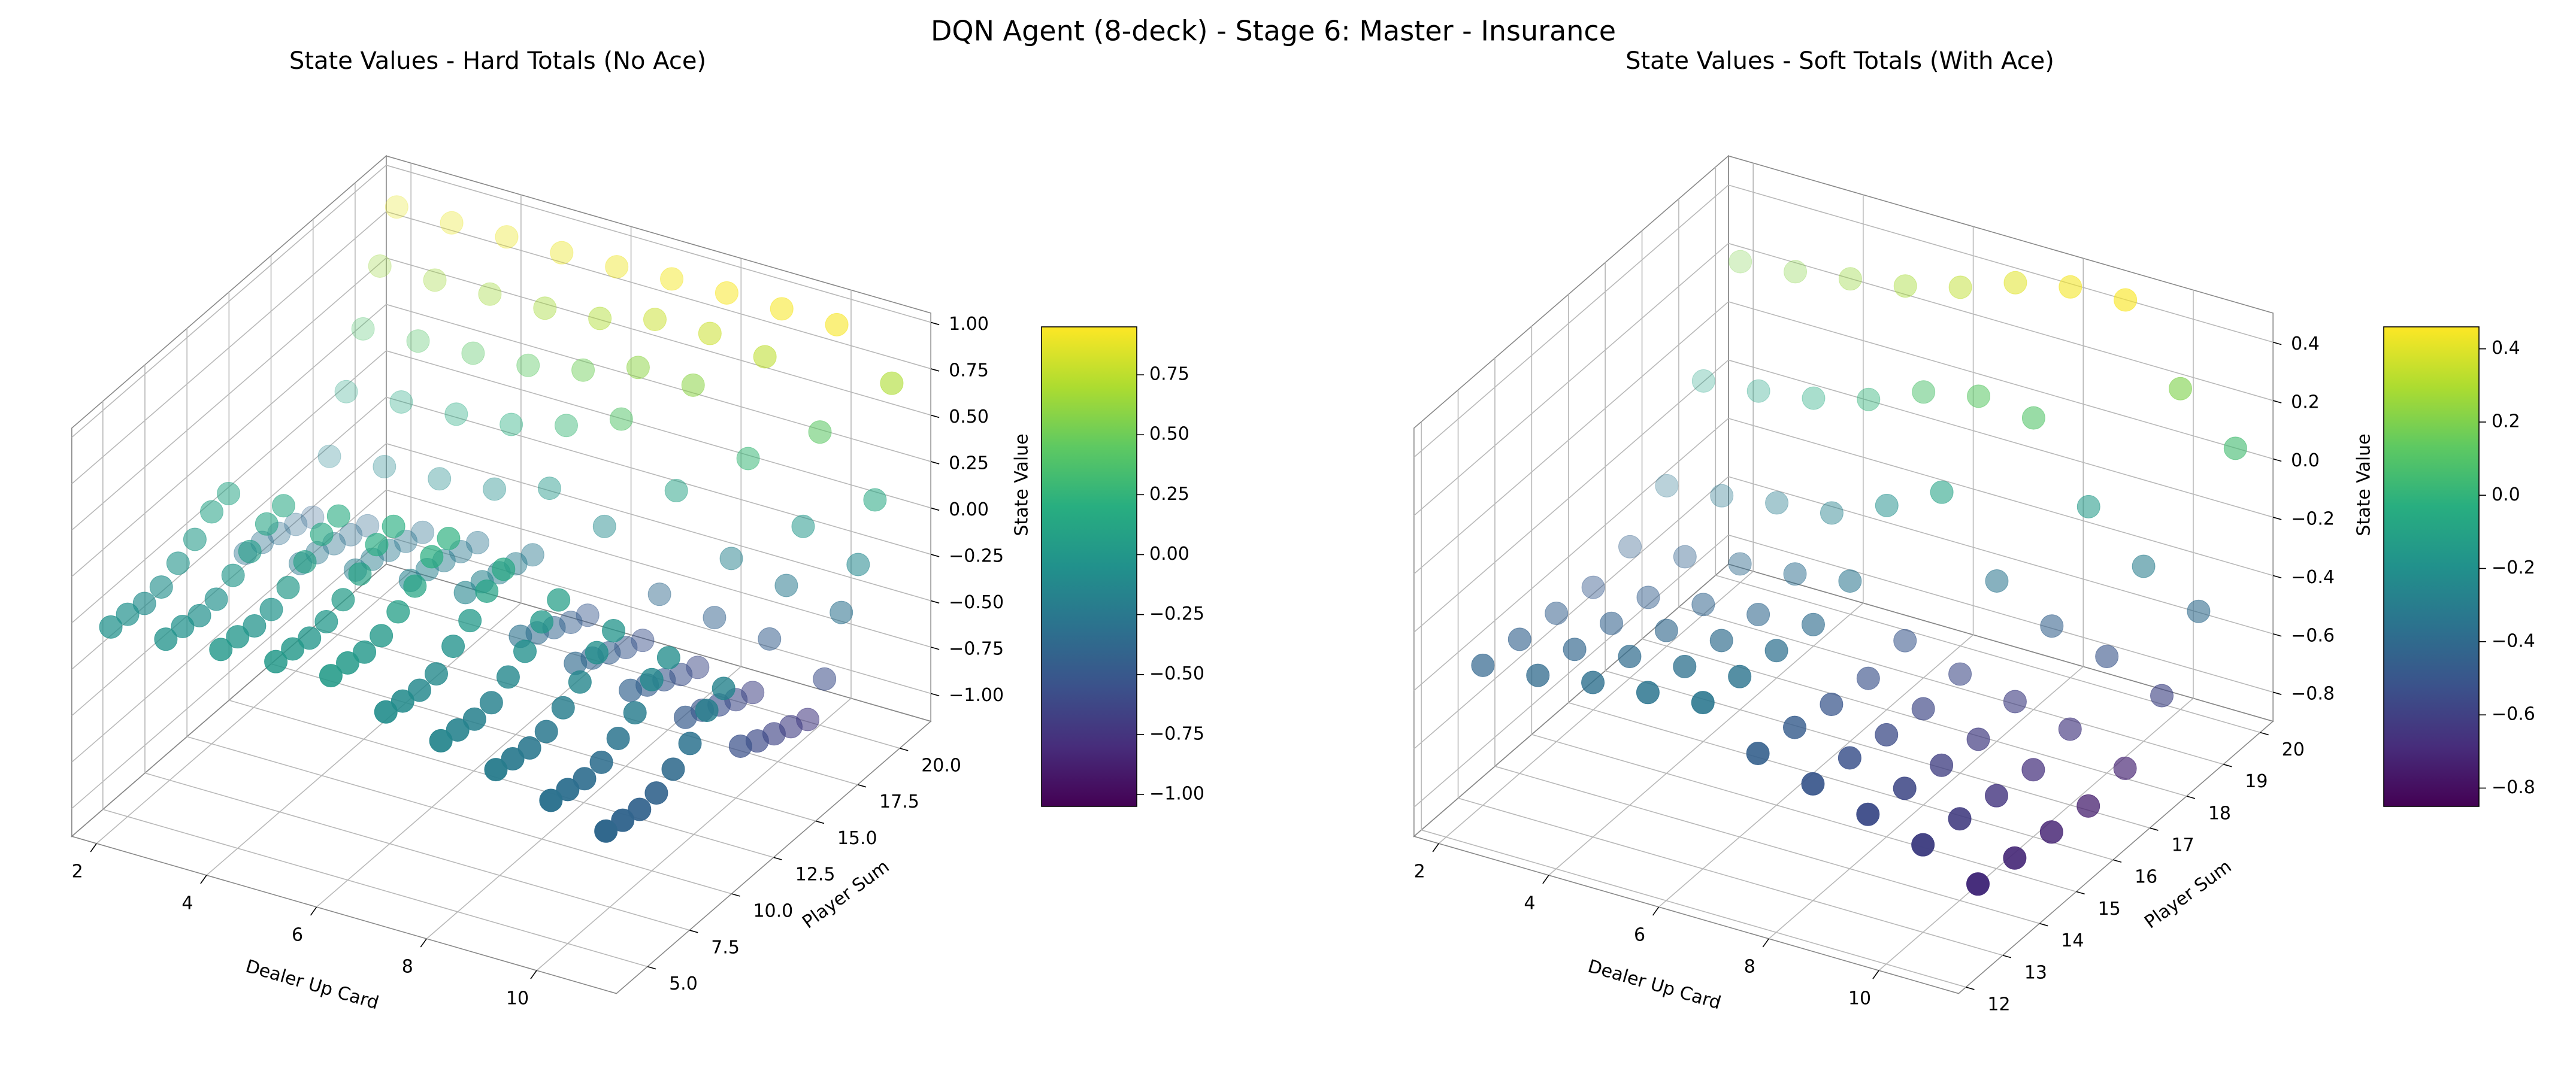 The image size is (2576, 1065). What do you see at coordinates (2035, 972) in the screenshot?
I see `y-tick-label: 13` at bounding box center [2035, 972].